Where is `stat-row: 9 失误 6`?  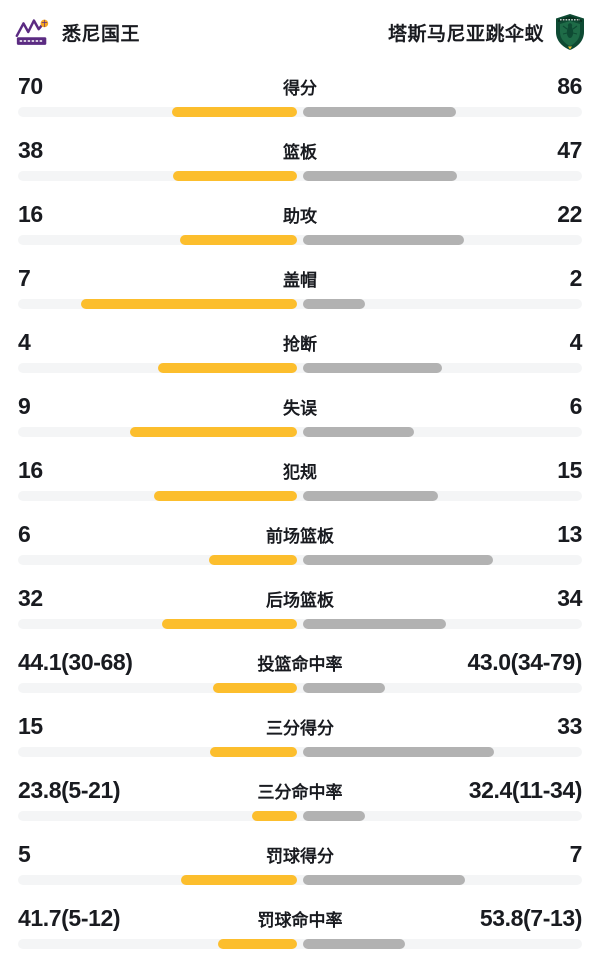 stat-row: 9 失误 6 is located at coordinates (300, 410).